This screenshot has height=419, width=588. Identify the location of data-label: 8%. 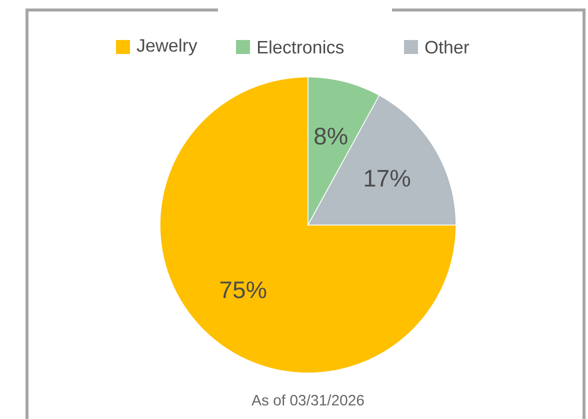
(331, 136).